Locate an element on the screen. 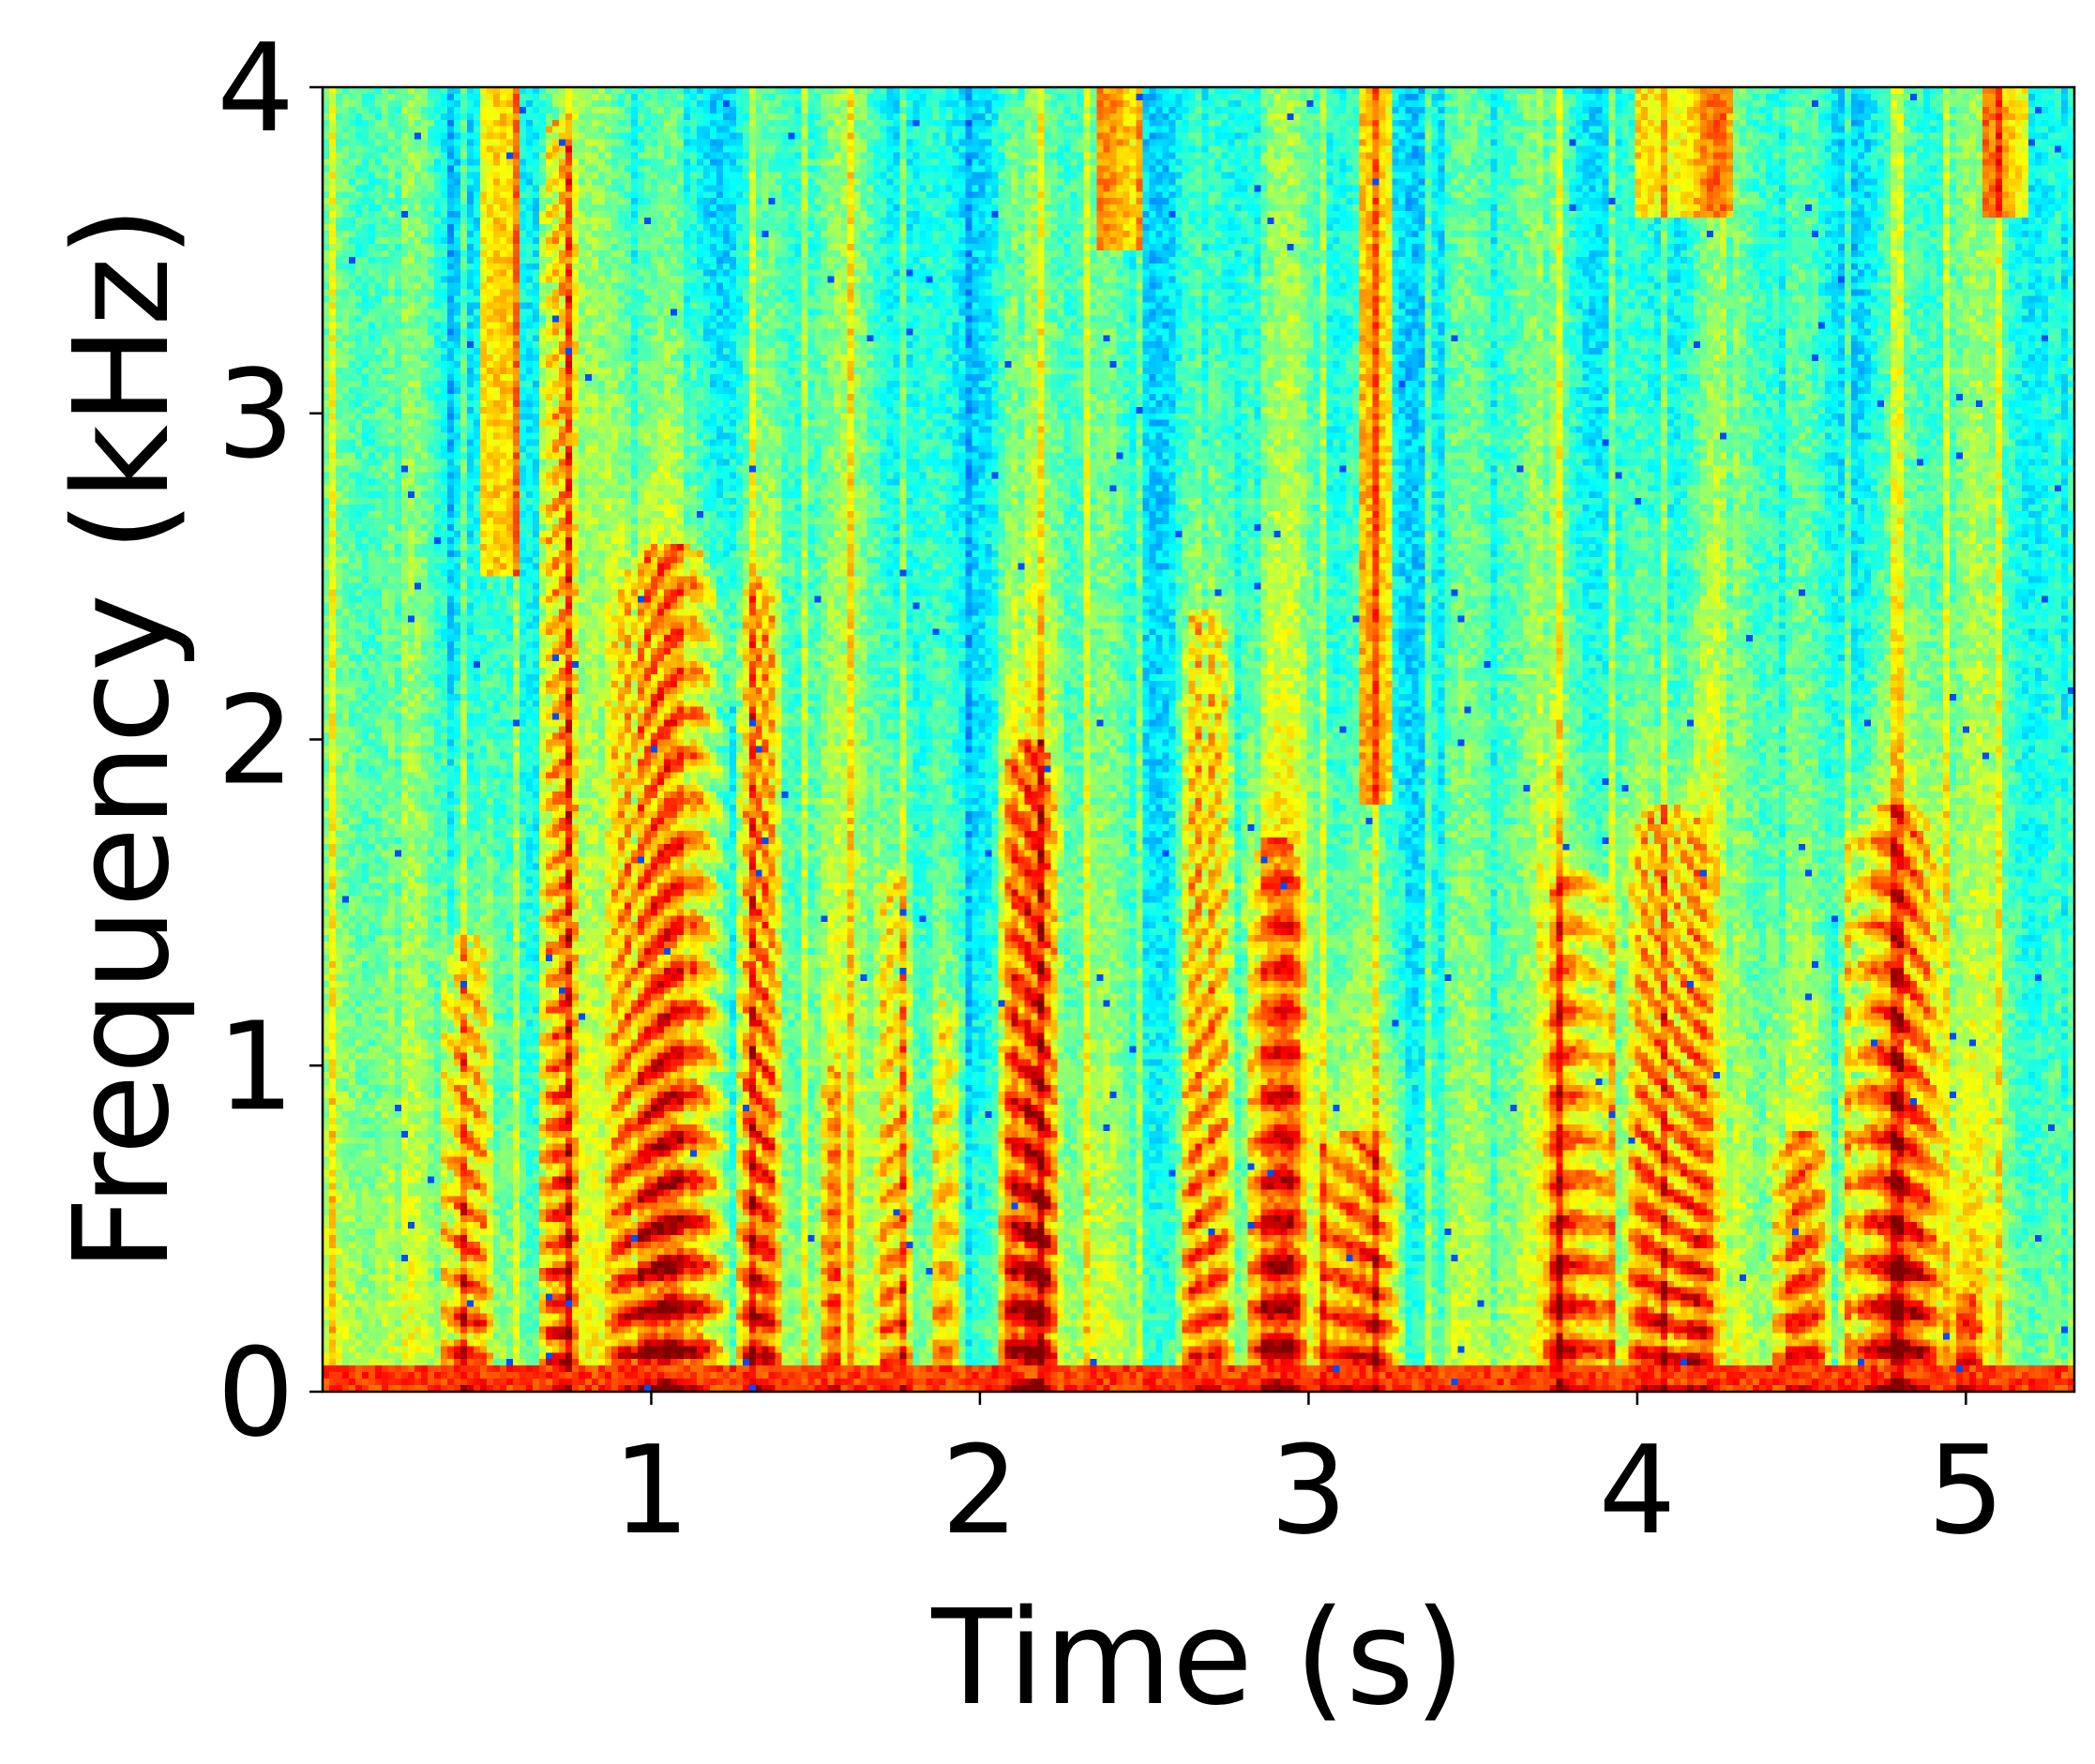 The height and width of the screenshot is (1764, 2095). y-axis-ticks: 0 1 2 3 4 is located at coordinates (270, 740).